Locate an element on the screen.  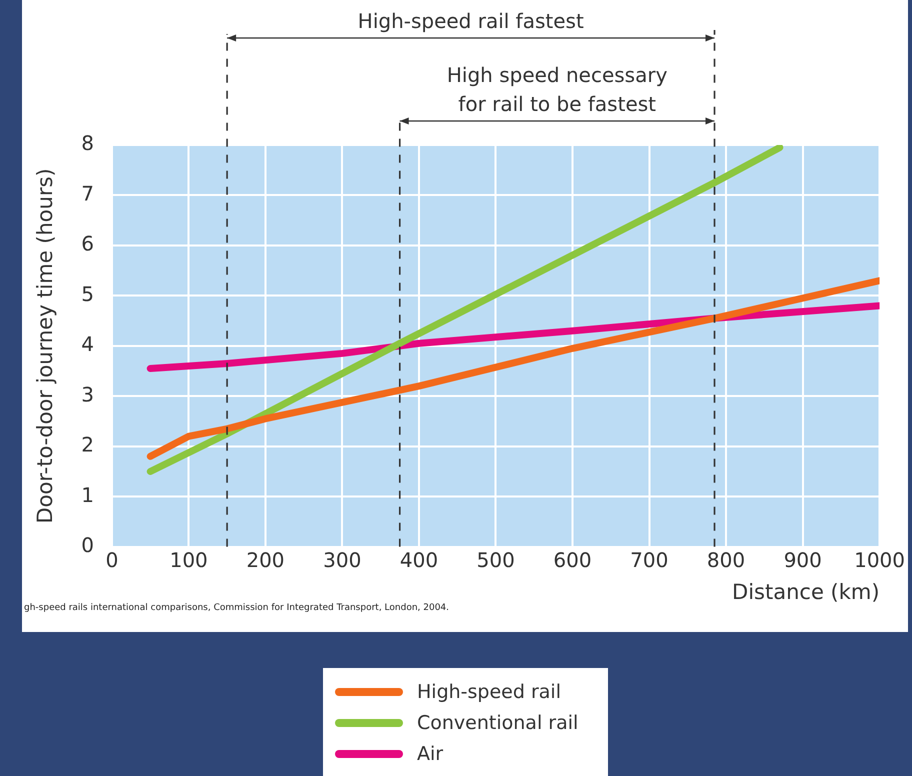
x-tick-label: 0 is located at coordinates (112, 560).